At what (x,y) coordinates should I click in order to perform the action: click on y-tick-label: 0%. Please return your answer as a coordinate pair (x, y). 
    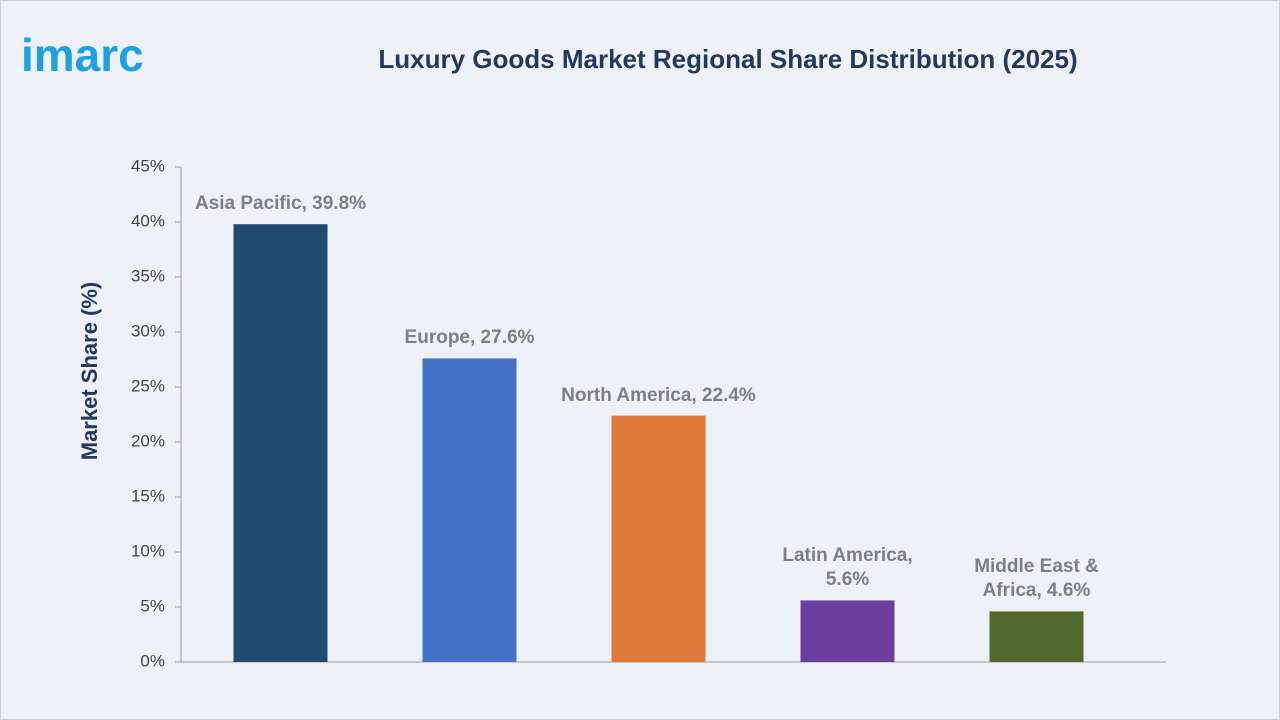
    Looking at the image, I should click on (152, 660).